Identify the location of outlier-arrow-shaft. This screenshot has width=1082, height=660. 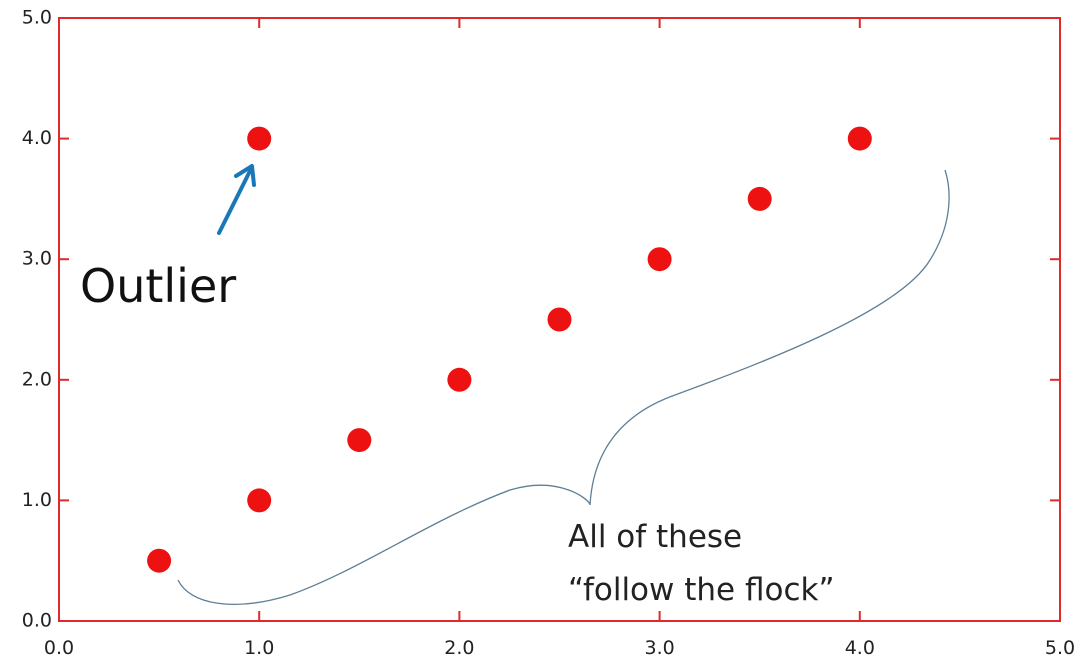
(234, 202).